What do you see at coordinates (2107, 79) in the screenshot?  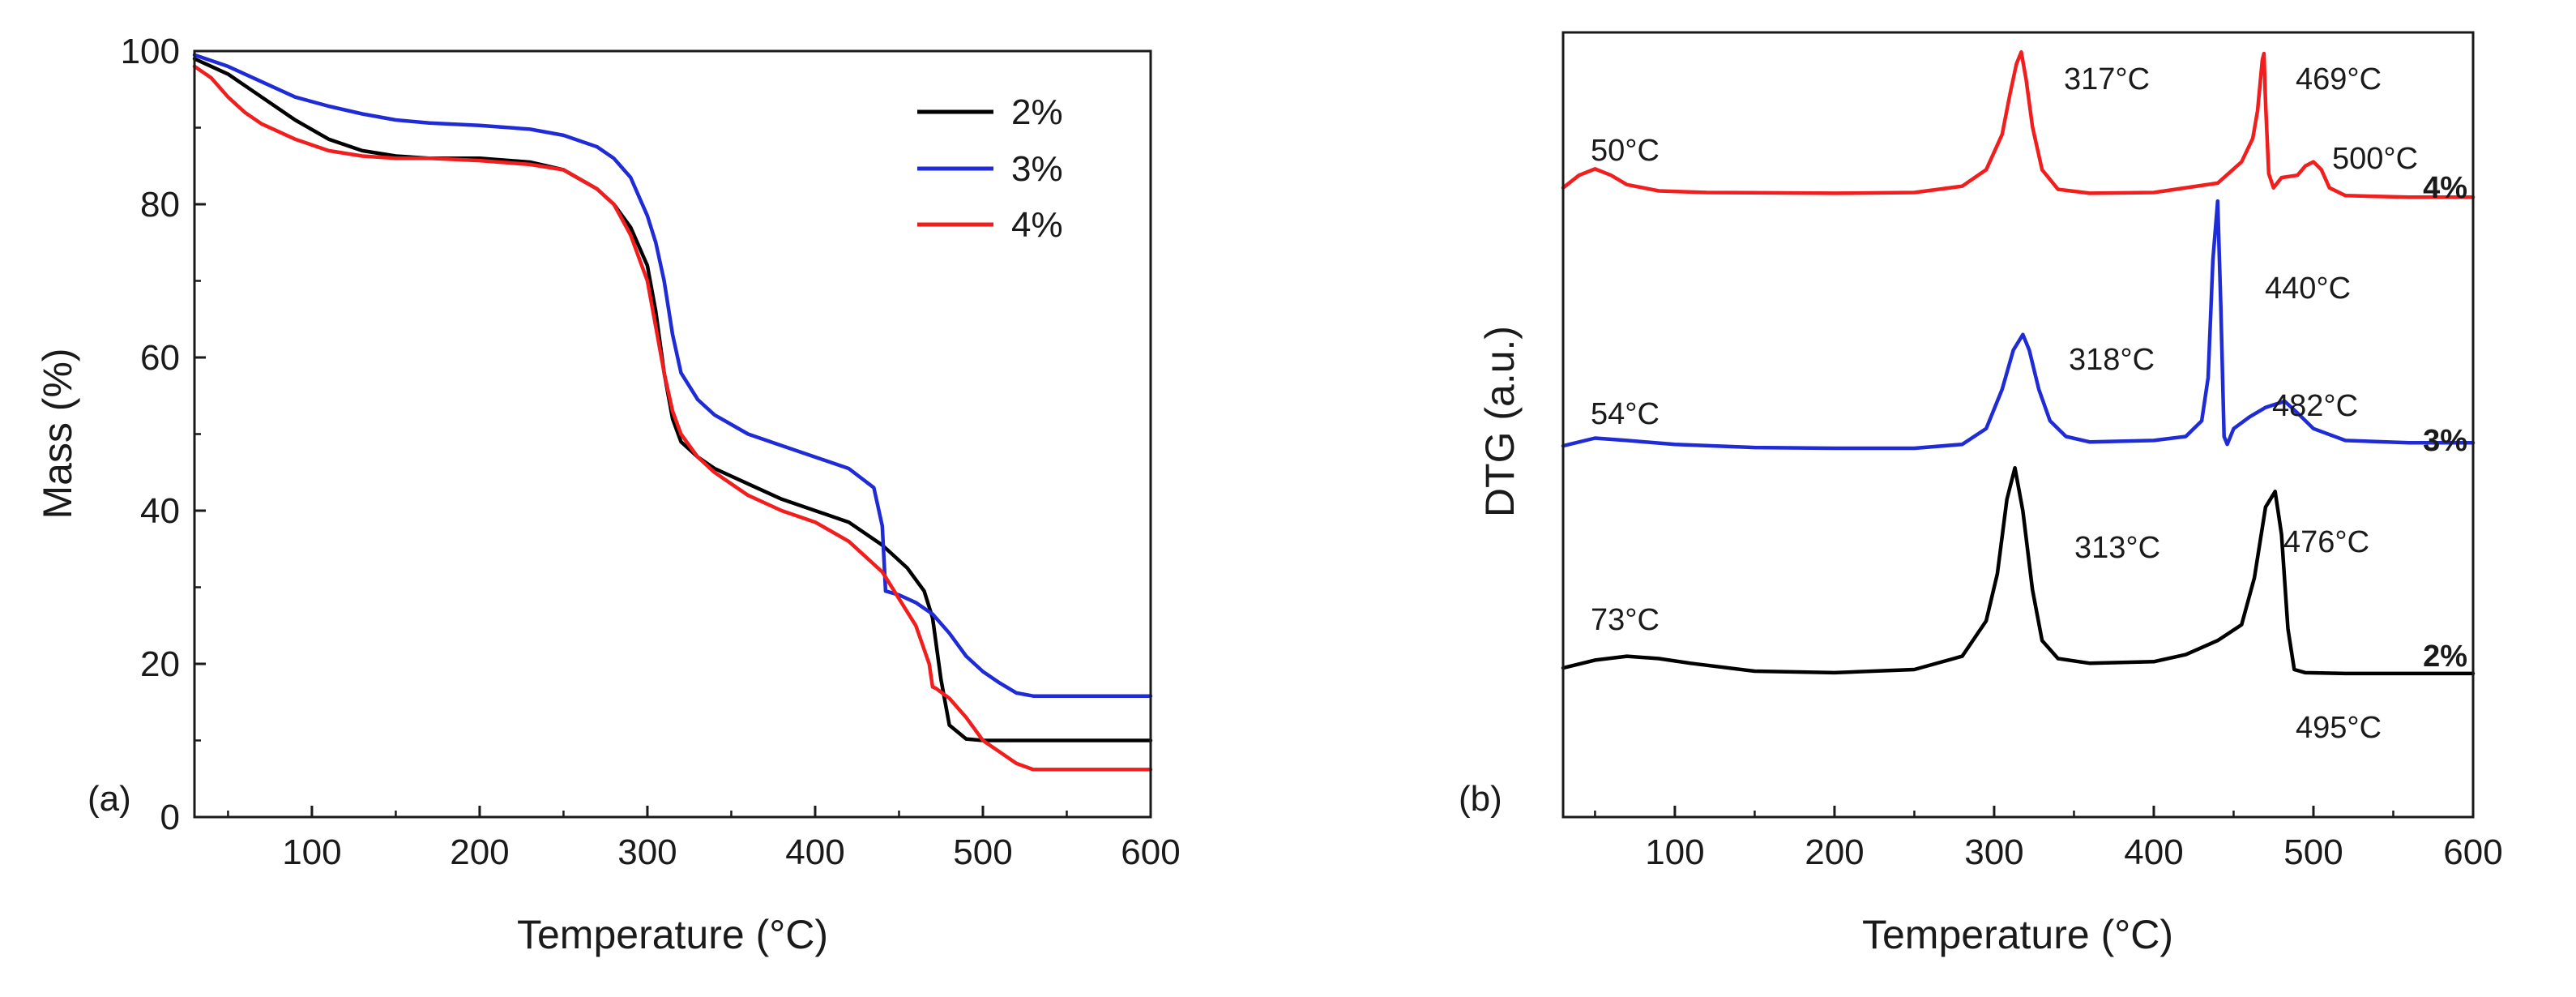 I see `annotation-4pct-317c: 317°C` at bounding box center [2107, 79].